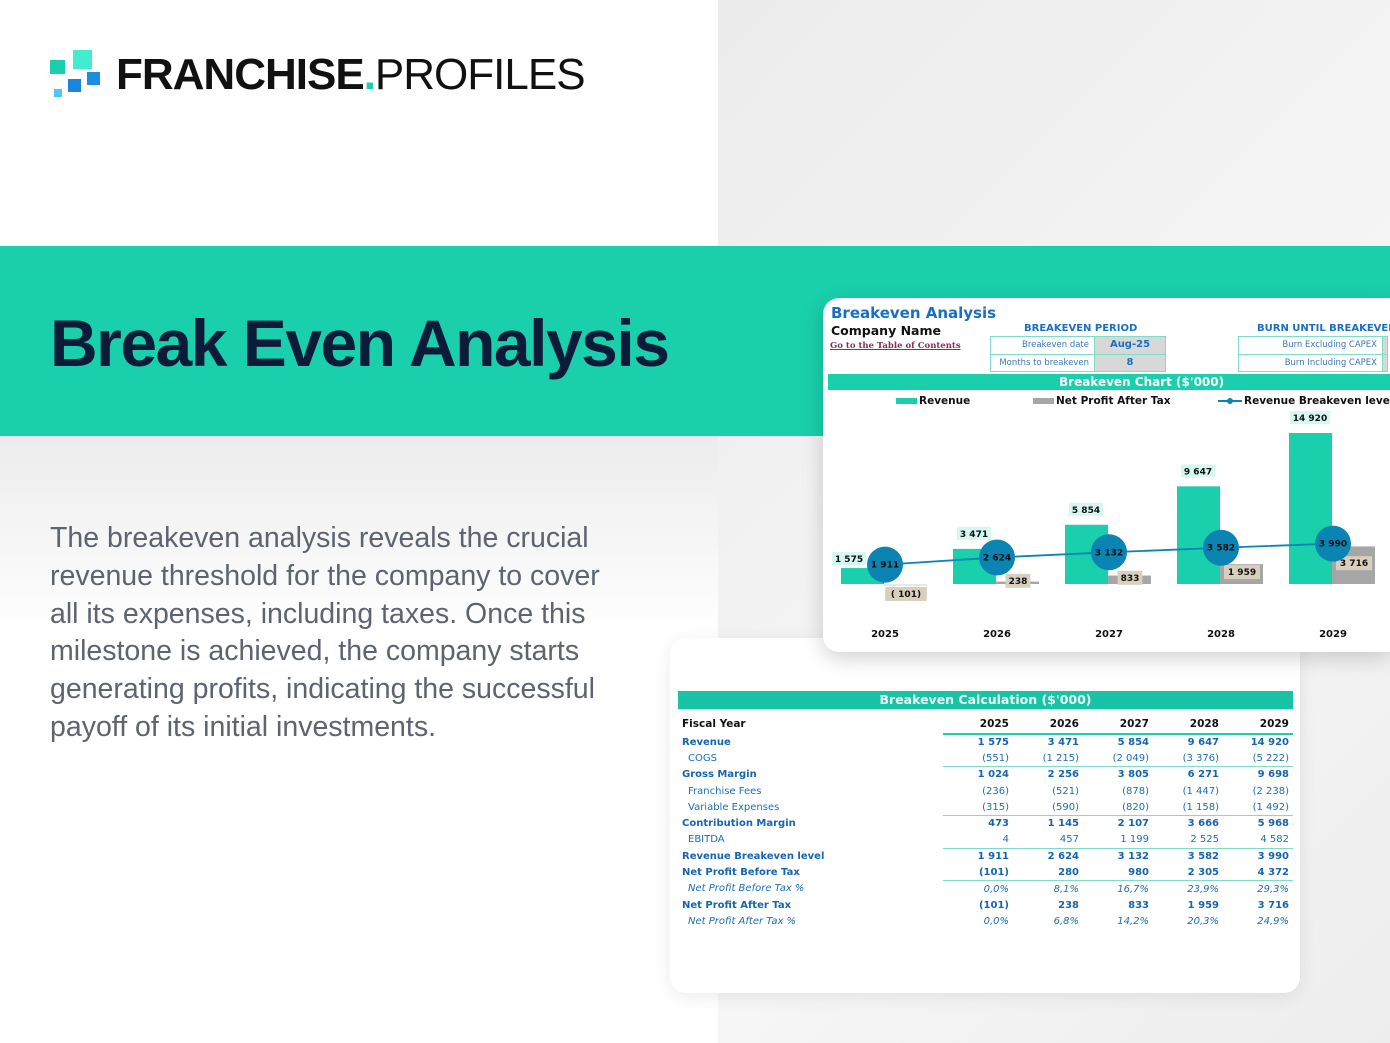 The height and width of the screenshot is (1043, 1390). I want to click on burn-excl-label: Burn Excluding CAPEX, so click(1311, 345).